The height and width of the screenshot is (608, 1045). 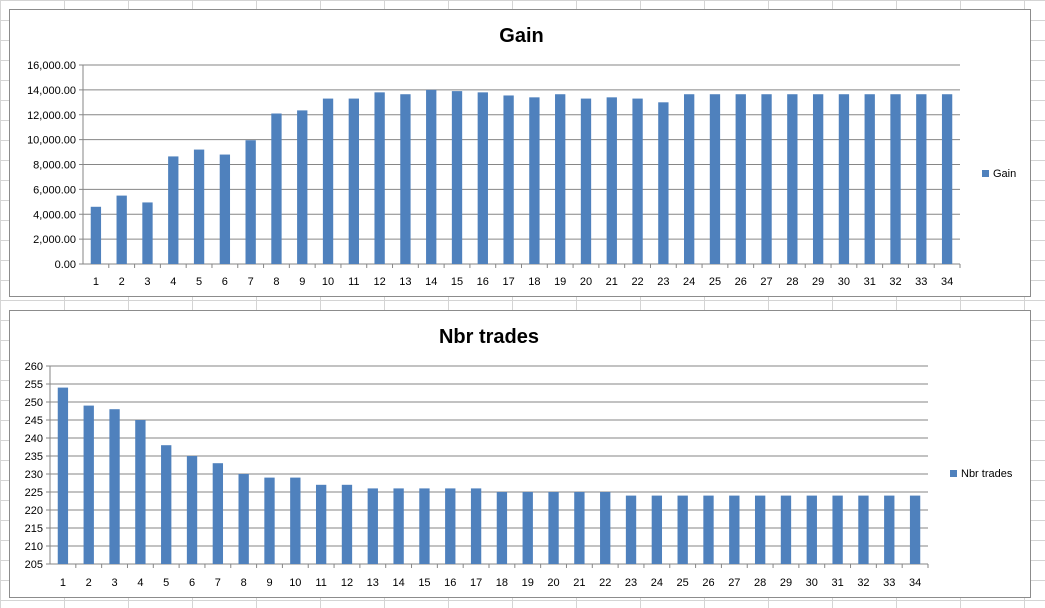 I want to click on x-tick-label: 32, so click(x=895, y=282).